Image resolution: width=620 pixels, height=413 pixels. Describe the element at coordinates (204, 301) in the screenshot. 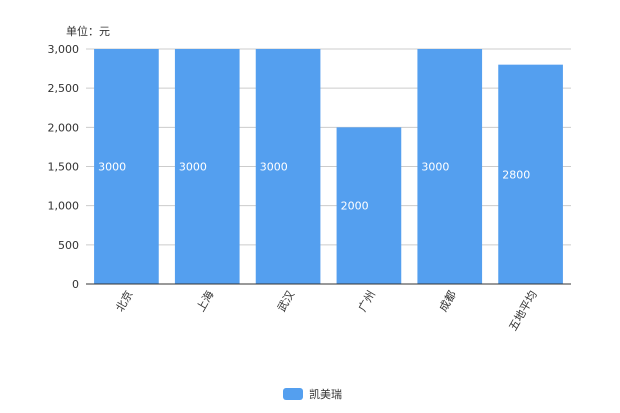

I see `x-tick-label: 上海` at that location.